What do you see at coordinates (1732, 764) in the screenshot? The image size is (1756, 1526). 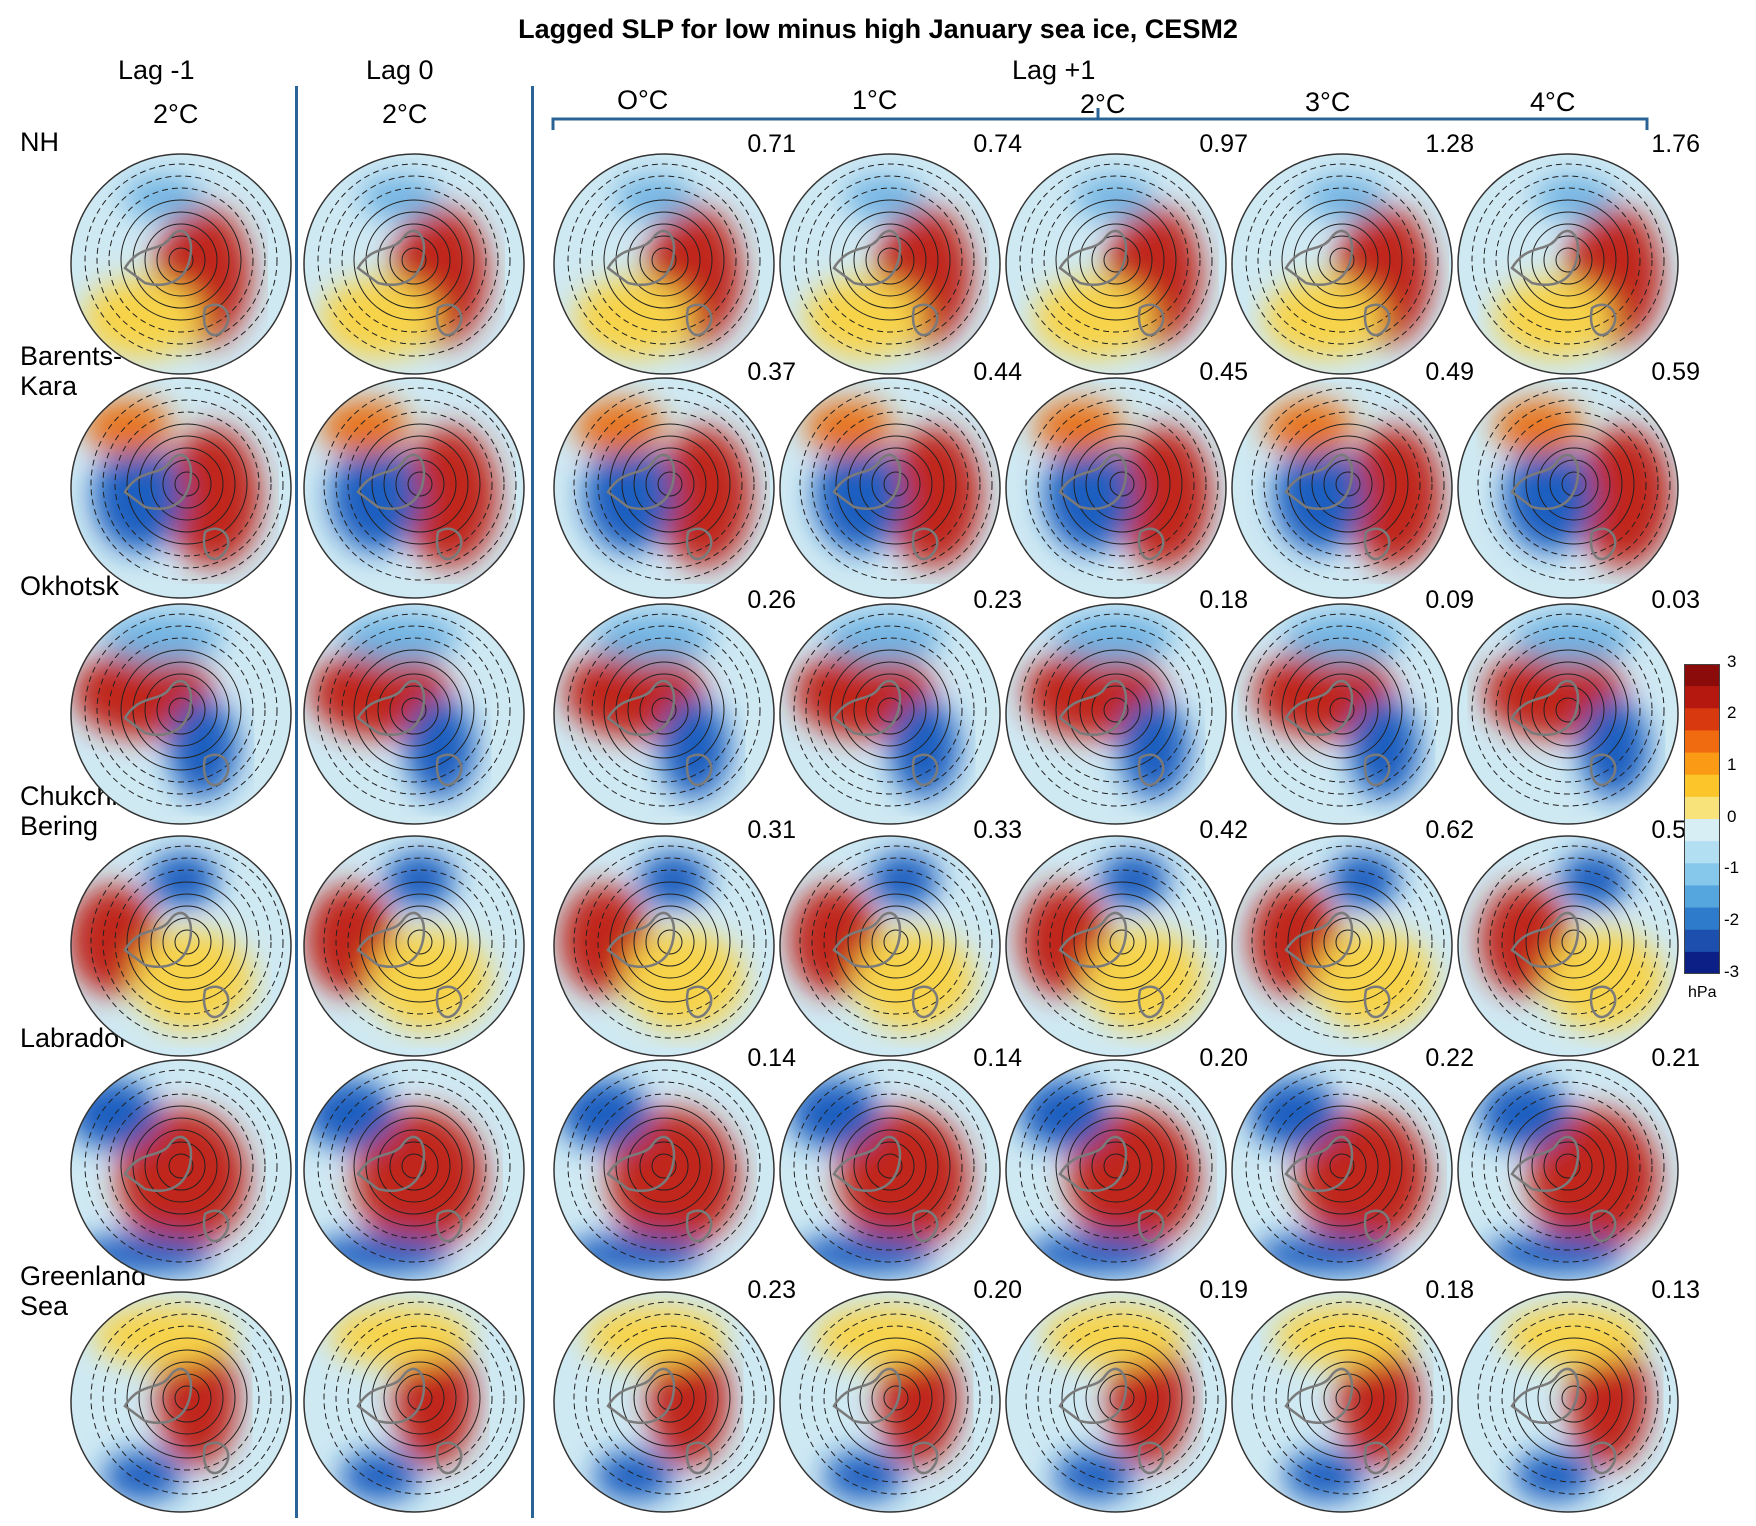 I see `colorbar-tick-1: 1` at bounding box center [1732, 764].